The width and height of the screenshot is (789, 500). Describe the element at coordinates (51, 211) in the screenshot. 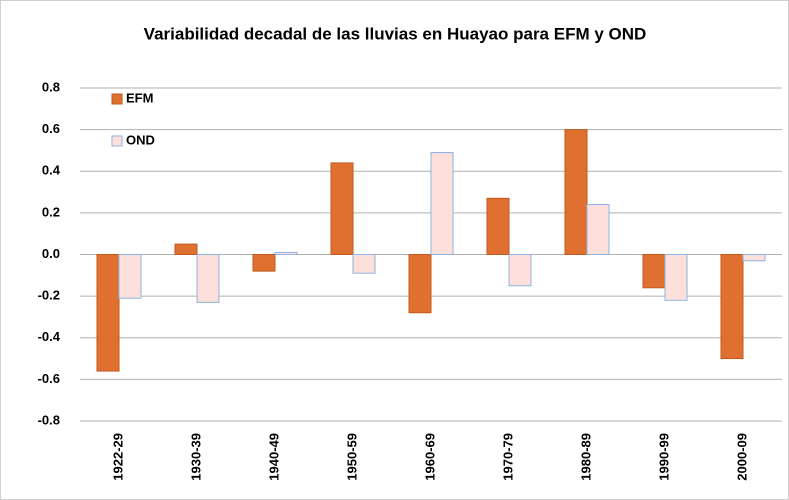

I see `y-tick-label: 0.2` at that location.